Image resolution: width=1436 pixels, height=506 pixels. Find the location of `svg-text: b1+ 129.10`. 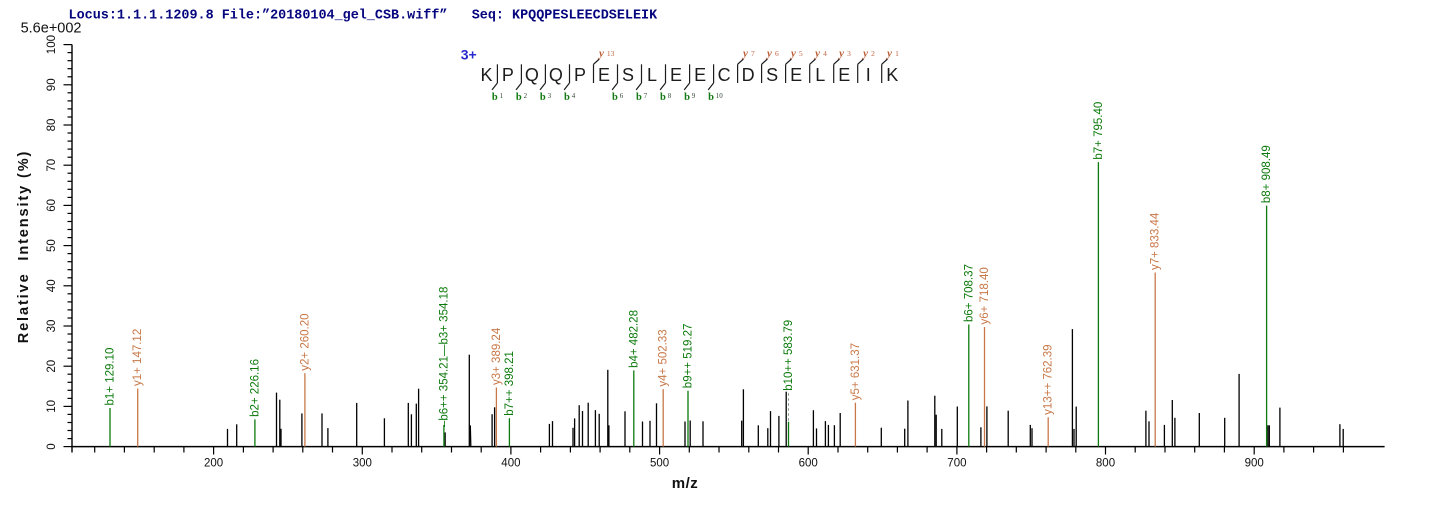

svg-text: b1+ 129.10 is located at coordinates (111, 377).